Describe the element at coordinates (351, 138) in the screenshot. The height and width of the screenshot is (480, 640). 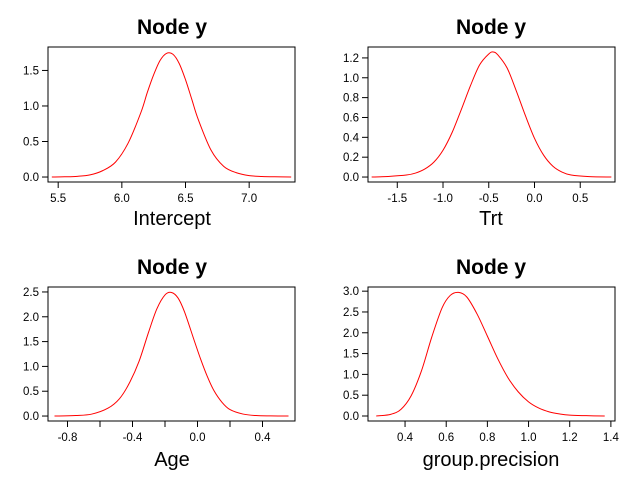
I see `y-tick-label: 0.4` at that location.